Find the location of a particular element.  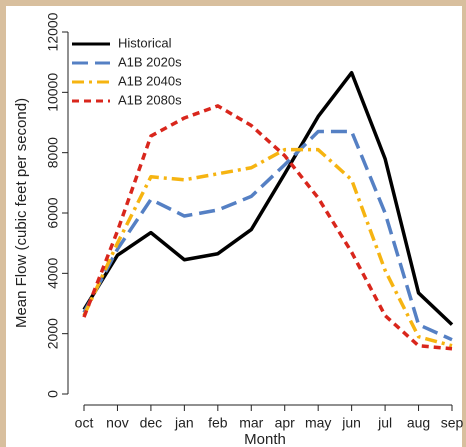

x-axis-title: Month is located at coordinates (265, 439).